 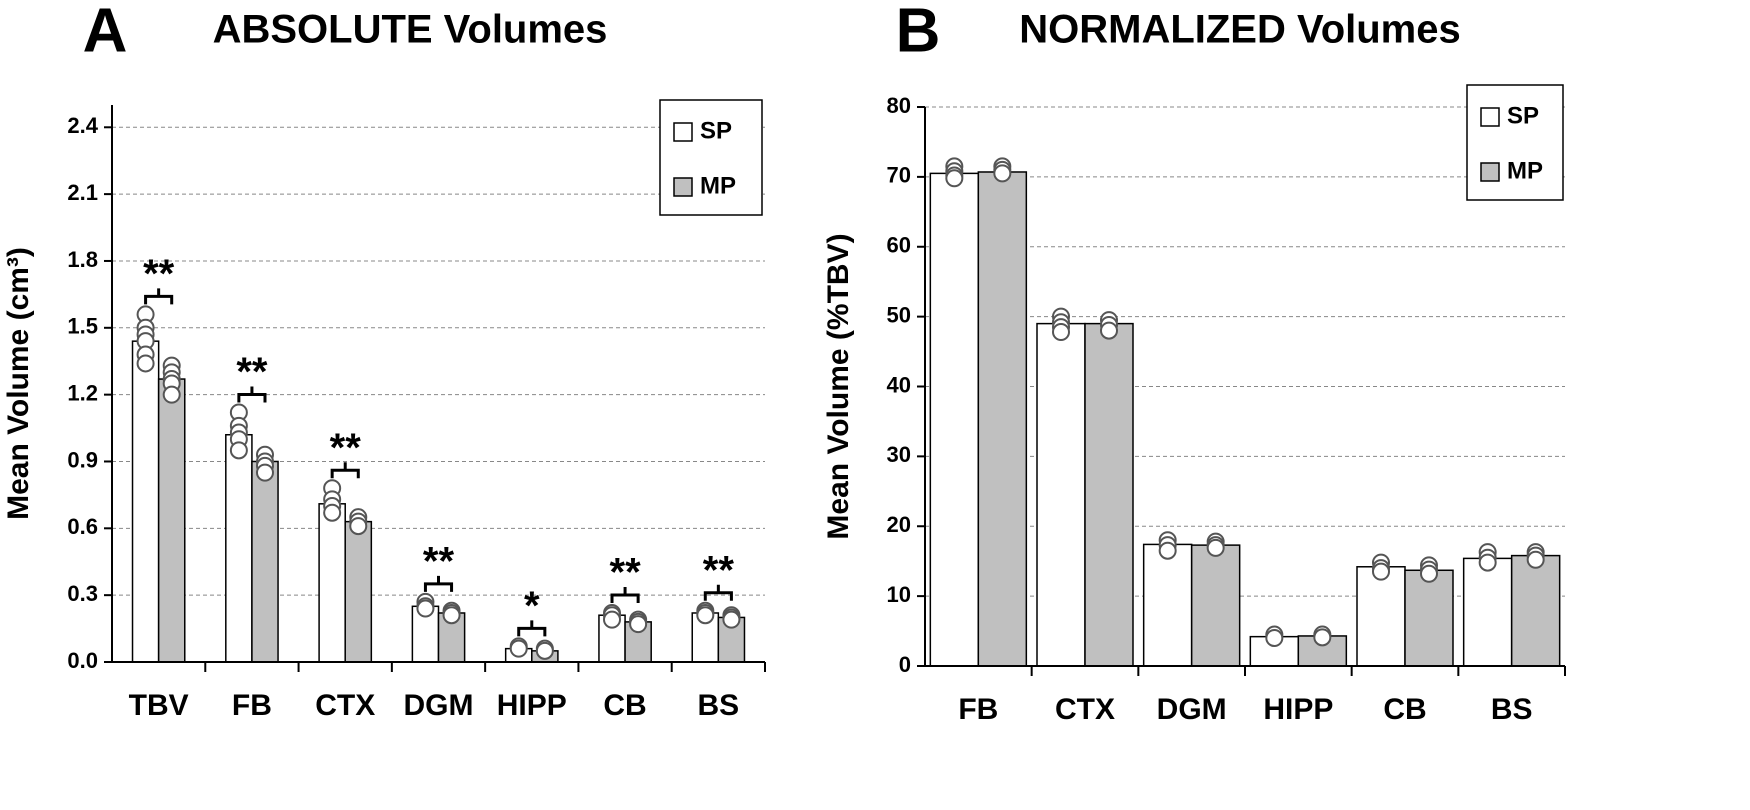 I want to click on y-tick-label: 0.0, so click(x=82, y=660).